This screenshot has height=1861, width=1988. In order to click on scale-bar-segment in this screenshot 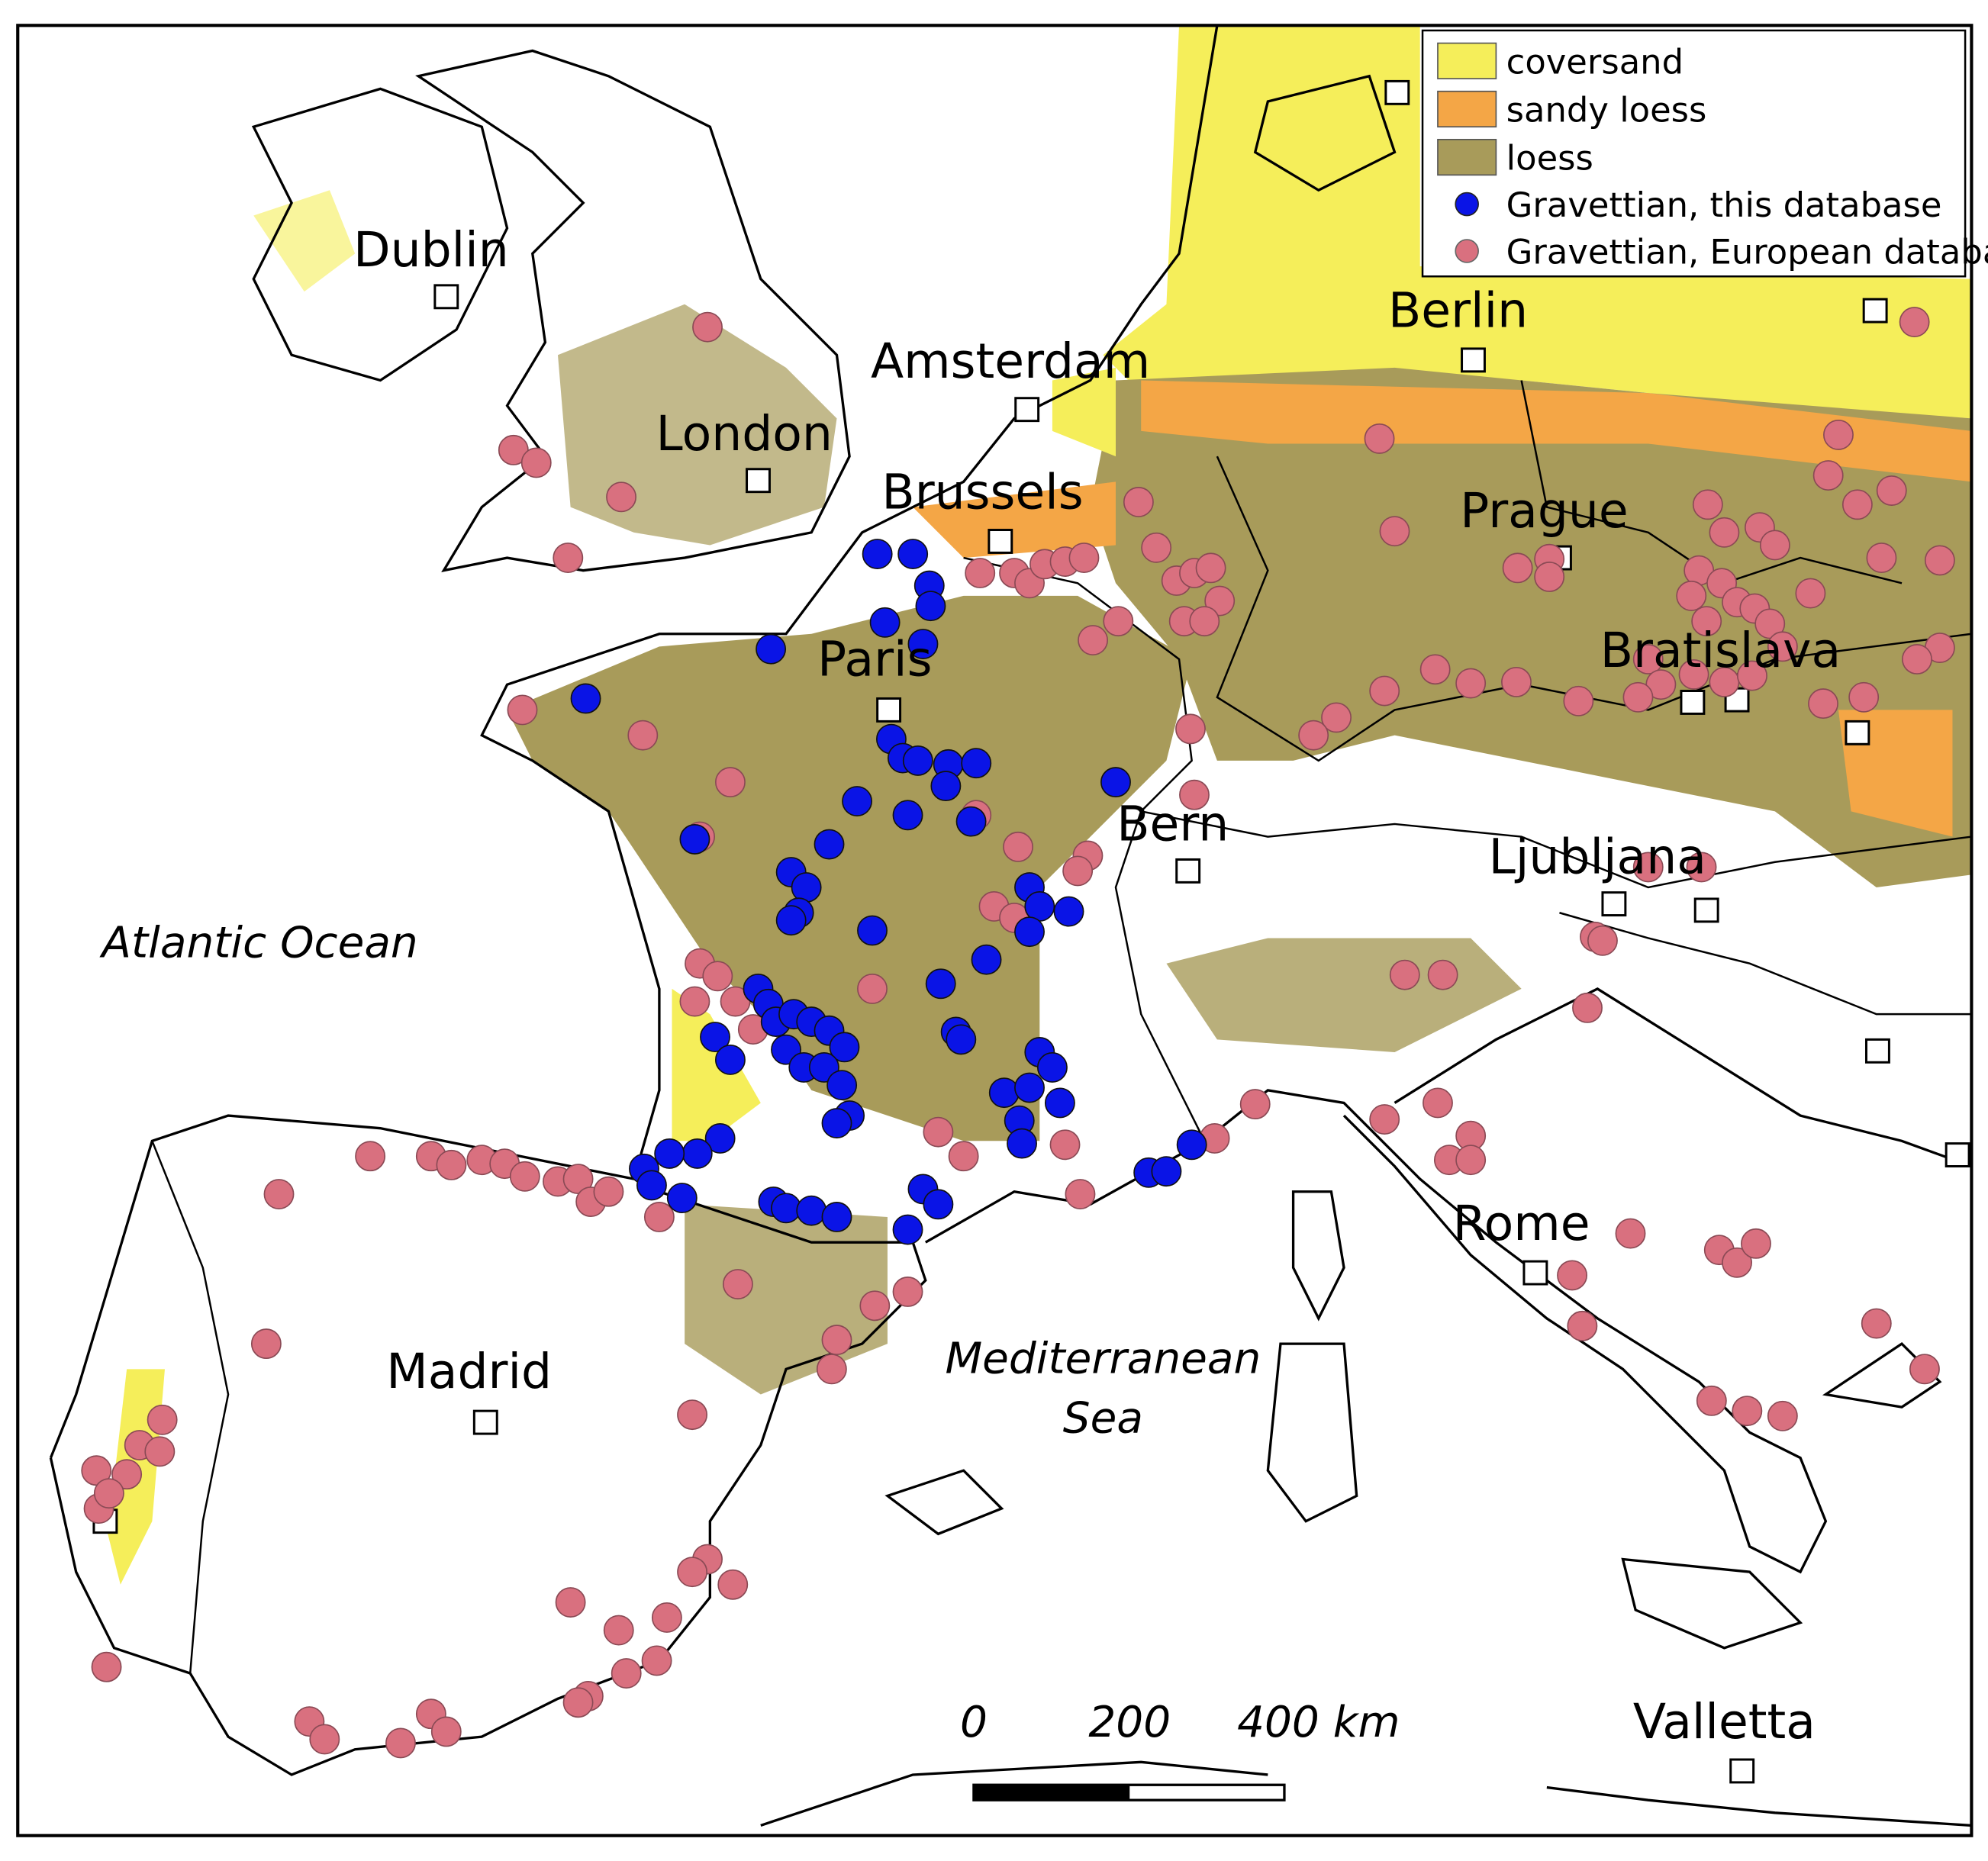, I will do `click(1051, 1793)`.